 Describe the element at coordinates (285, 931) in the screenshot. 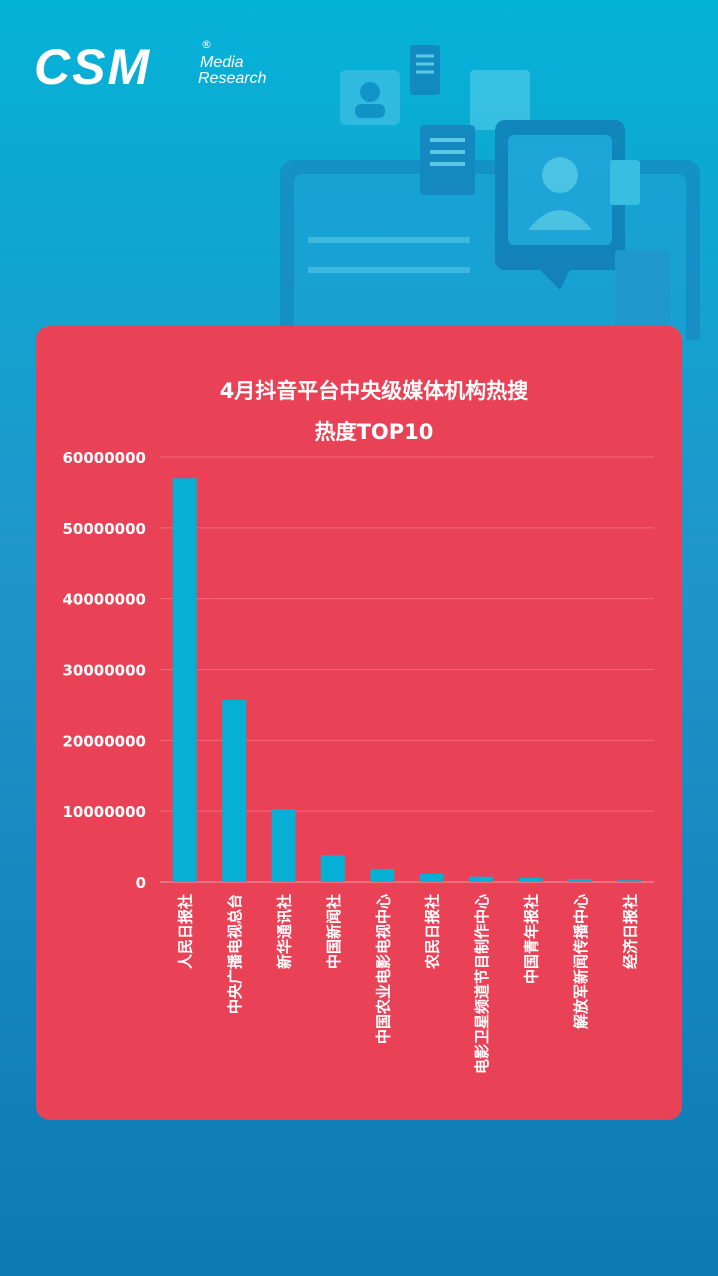

I see `category-label: 新华通讯社` at that location.